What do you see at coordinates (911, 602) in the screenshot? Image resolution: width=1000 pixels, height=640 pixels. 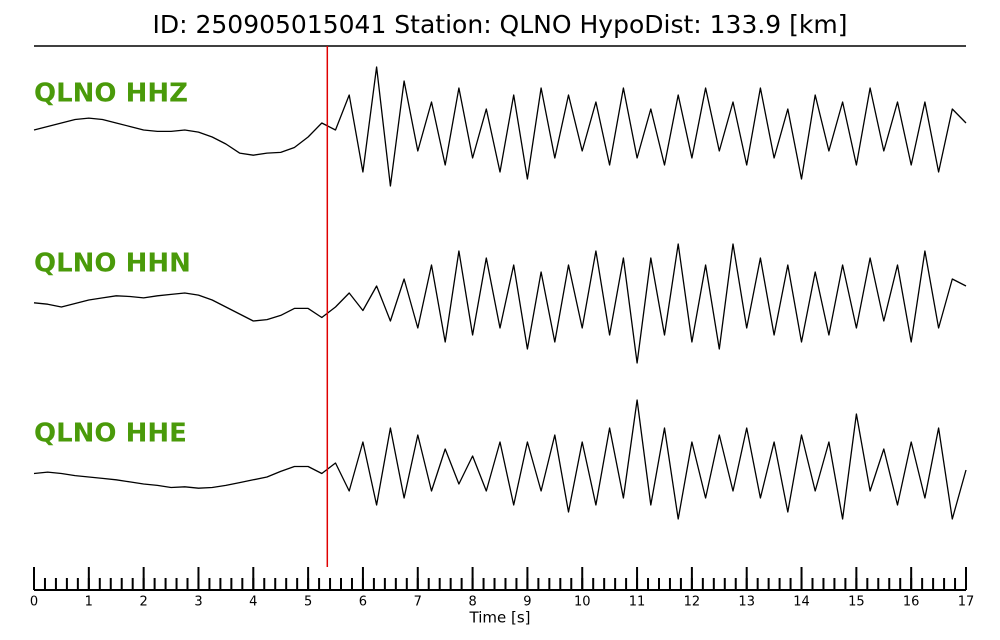 I see `x-tick-label: 16` at bounding box center [911, 602].